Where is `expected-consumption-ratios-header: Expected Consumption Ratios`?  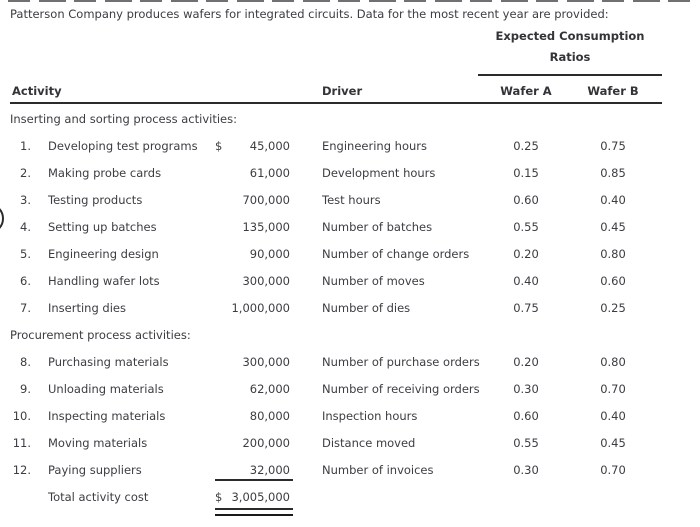
expected-consumption-ratios-header: Expected Consumption Ratios is located at coordinates (570, 51).